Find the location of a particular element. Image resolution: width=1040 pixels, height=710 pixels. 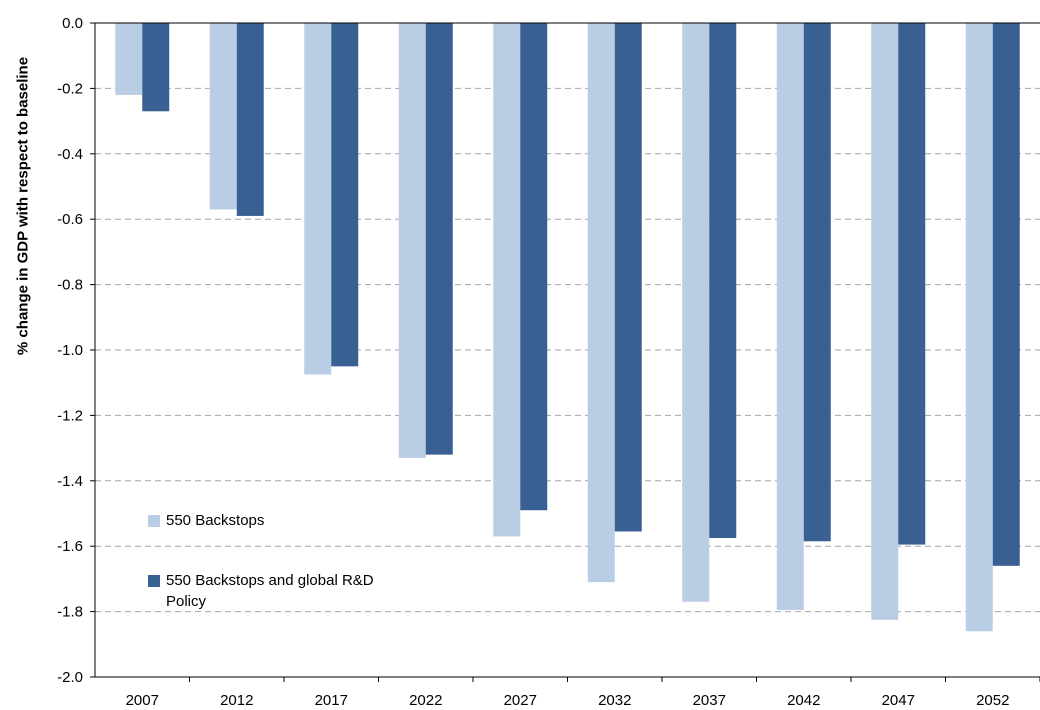

bar-backstops-2027 is located at coordinates (507, 280).